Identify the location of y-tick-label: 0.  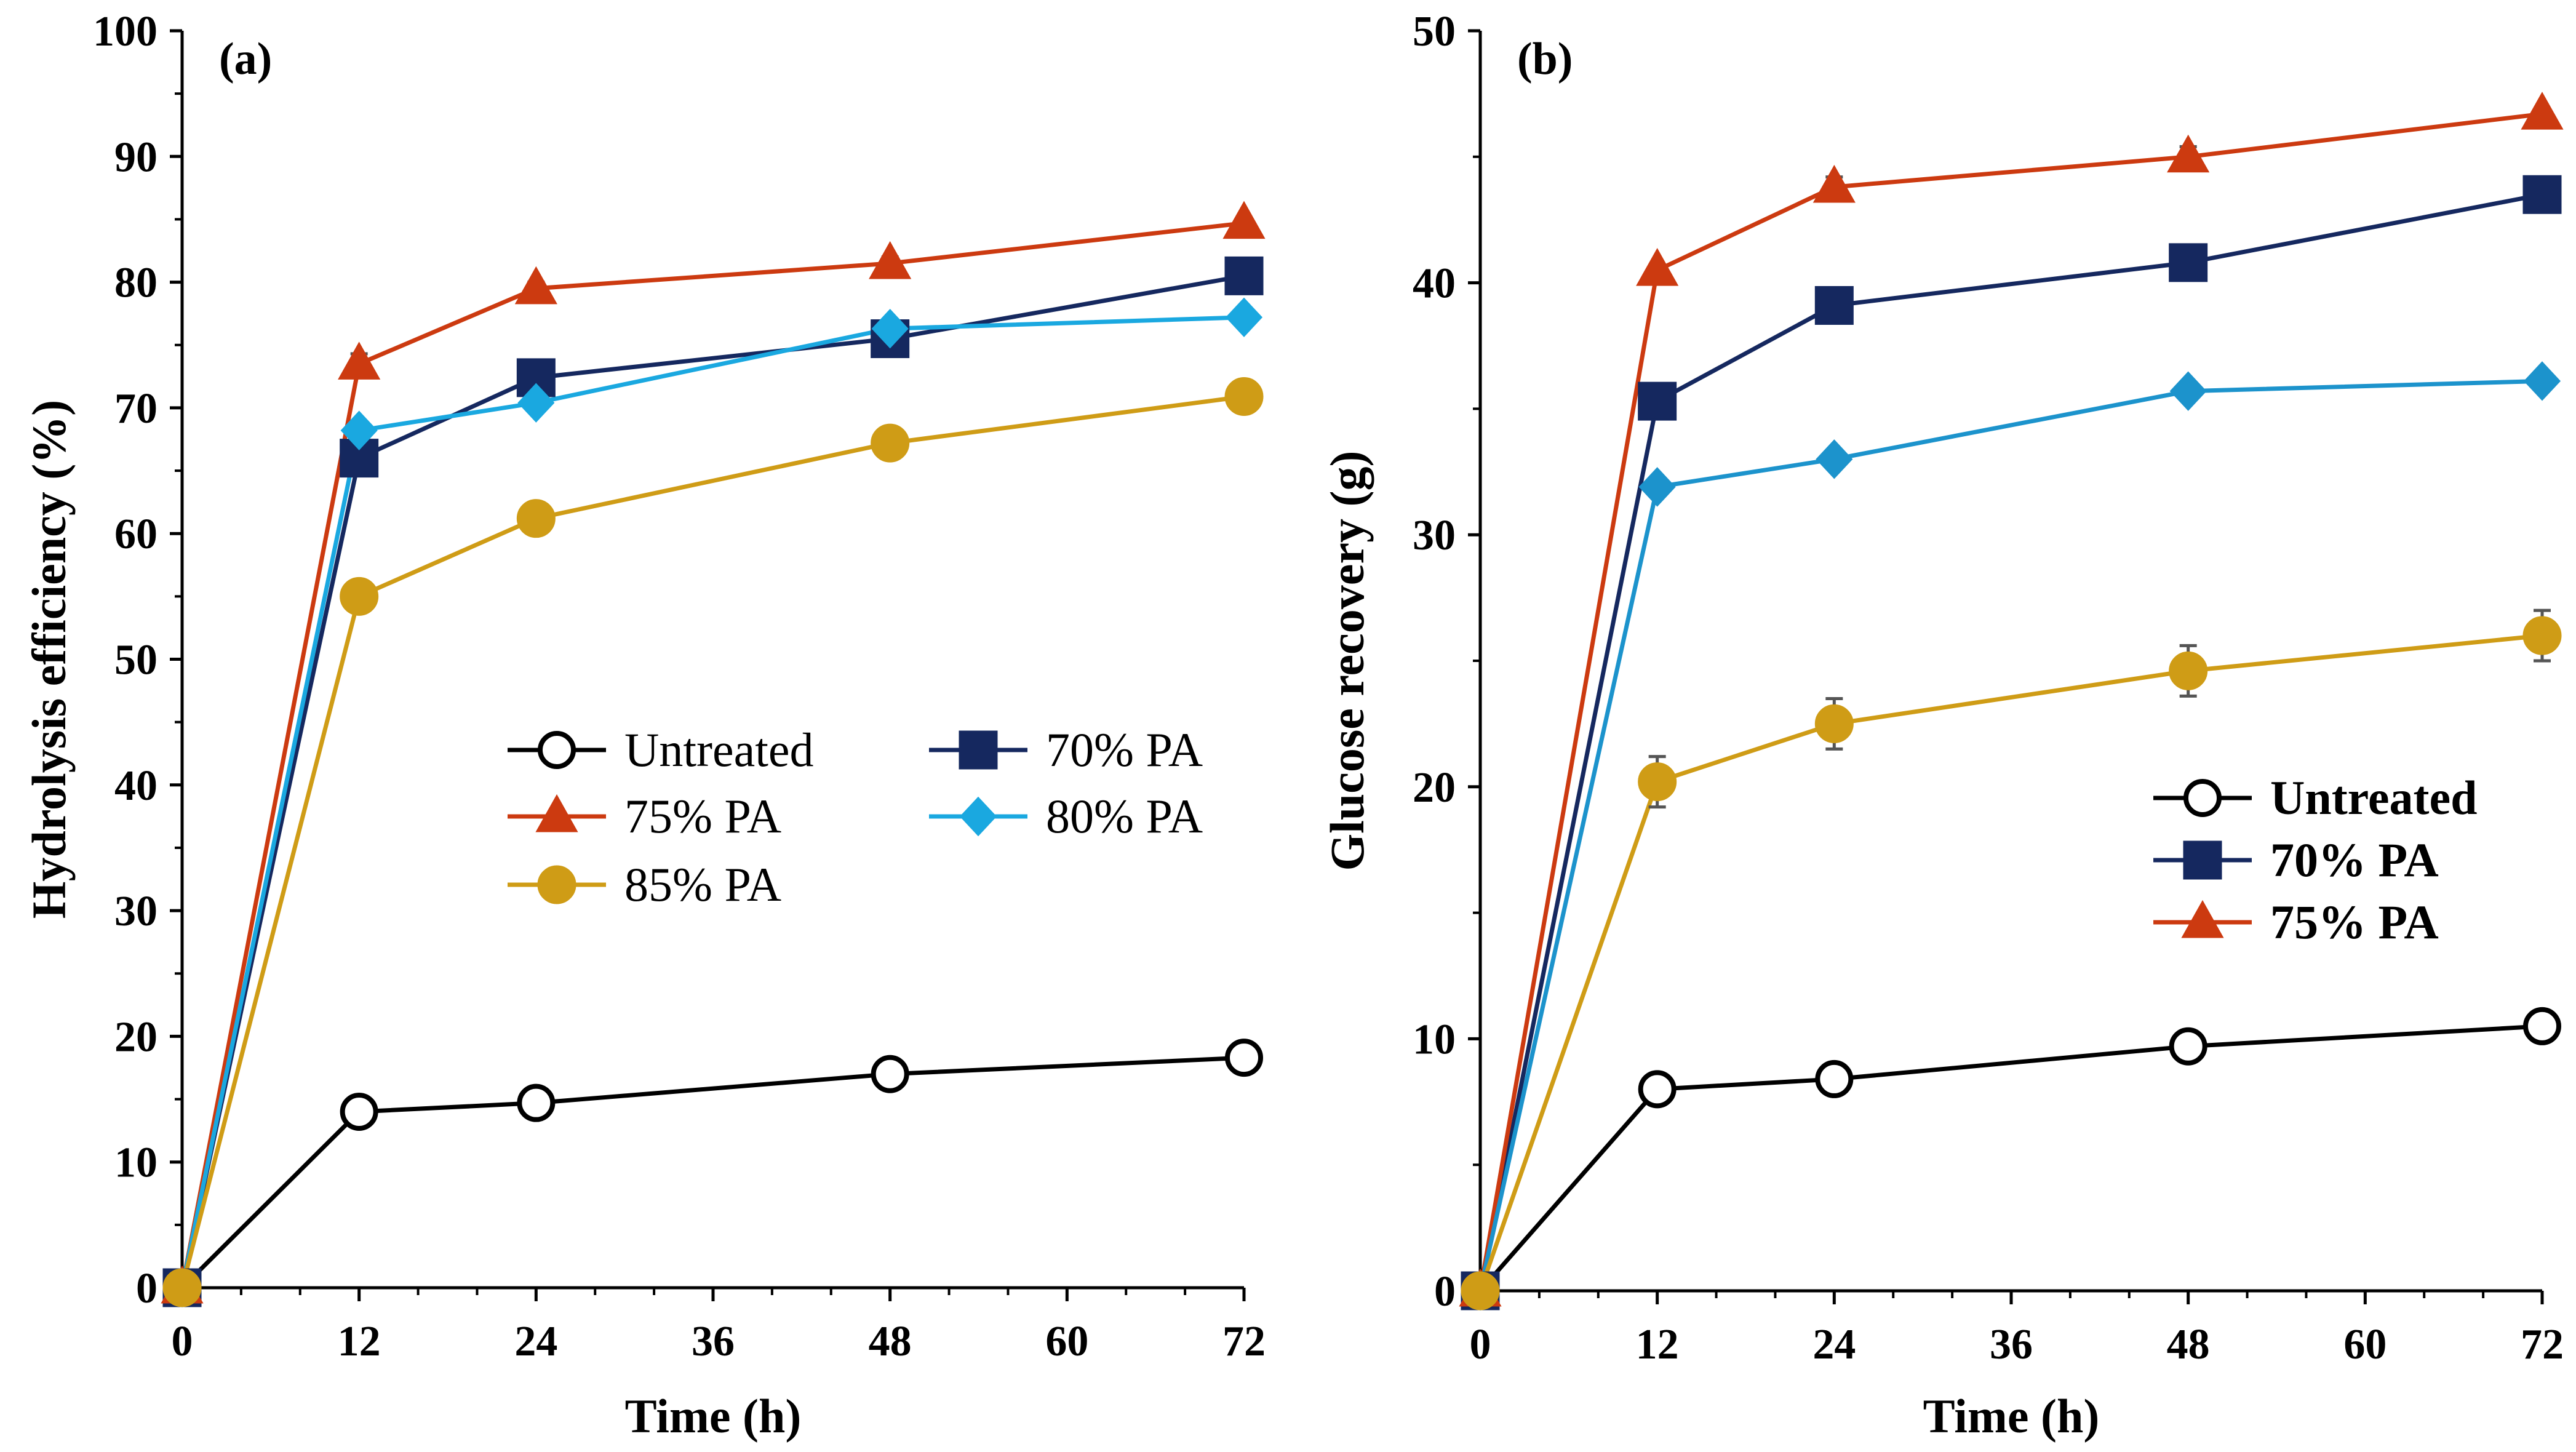
(147, 1288).